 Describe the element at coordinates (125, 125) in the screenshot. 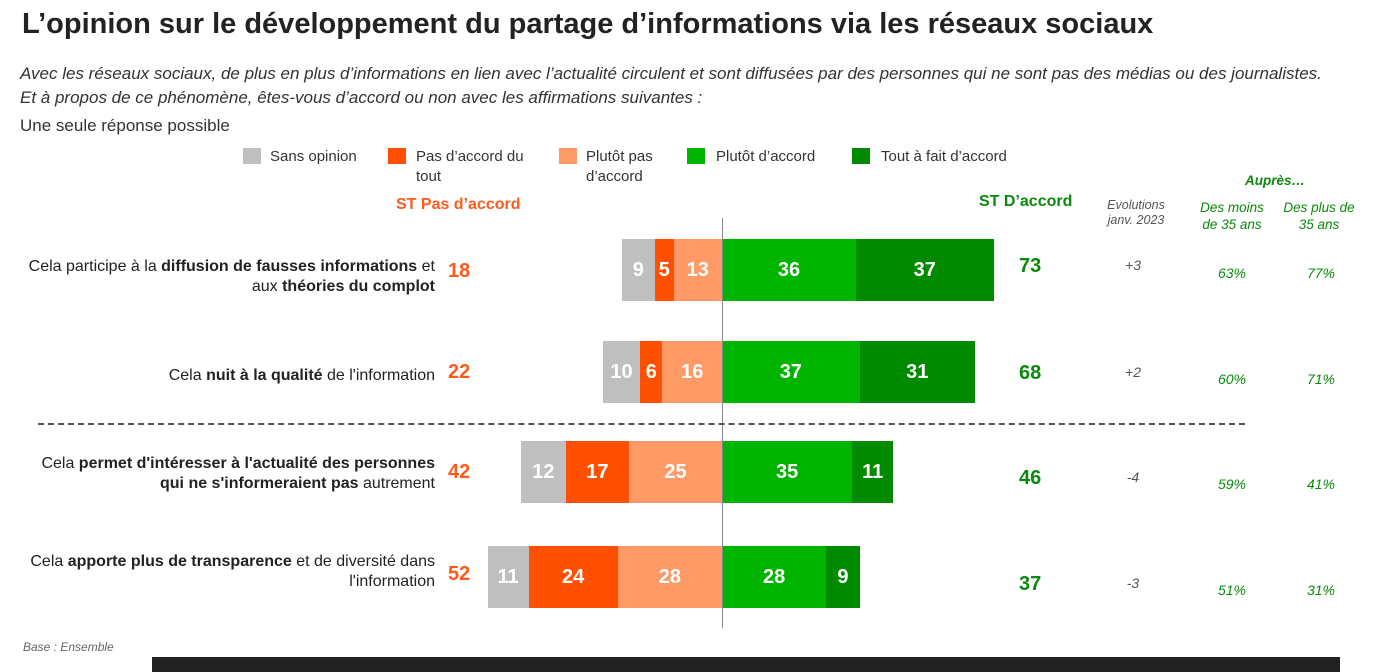

I see `answer-note: Une seule réponse possible` at that location.